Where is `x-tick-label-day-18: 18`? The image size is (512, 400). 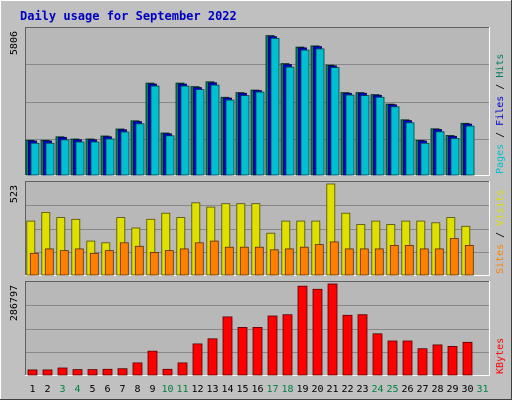
x-tick-label-day-18: 18 is located at coordinates (287, 389).